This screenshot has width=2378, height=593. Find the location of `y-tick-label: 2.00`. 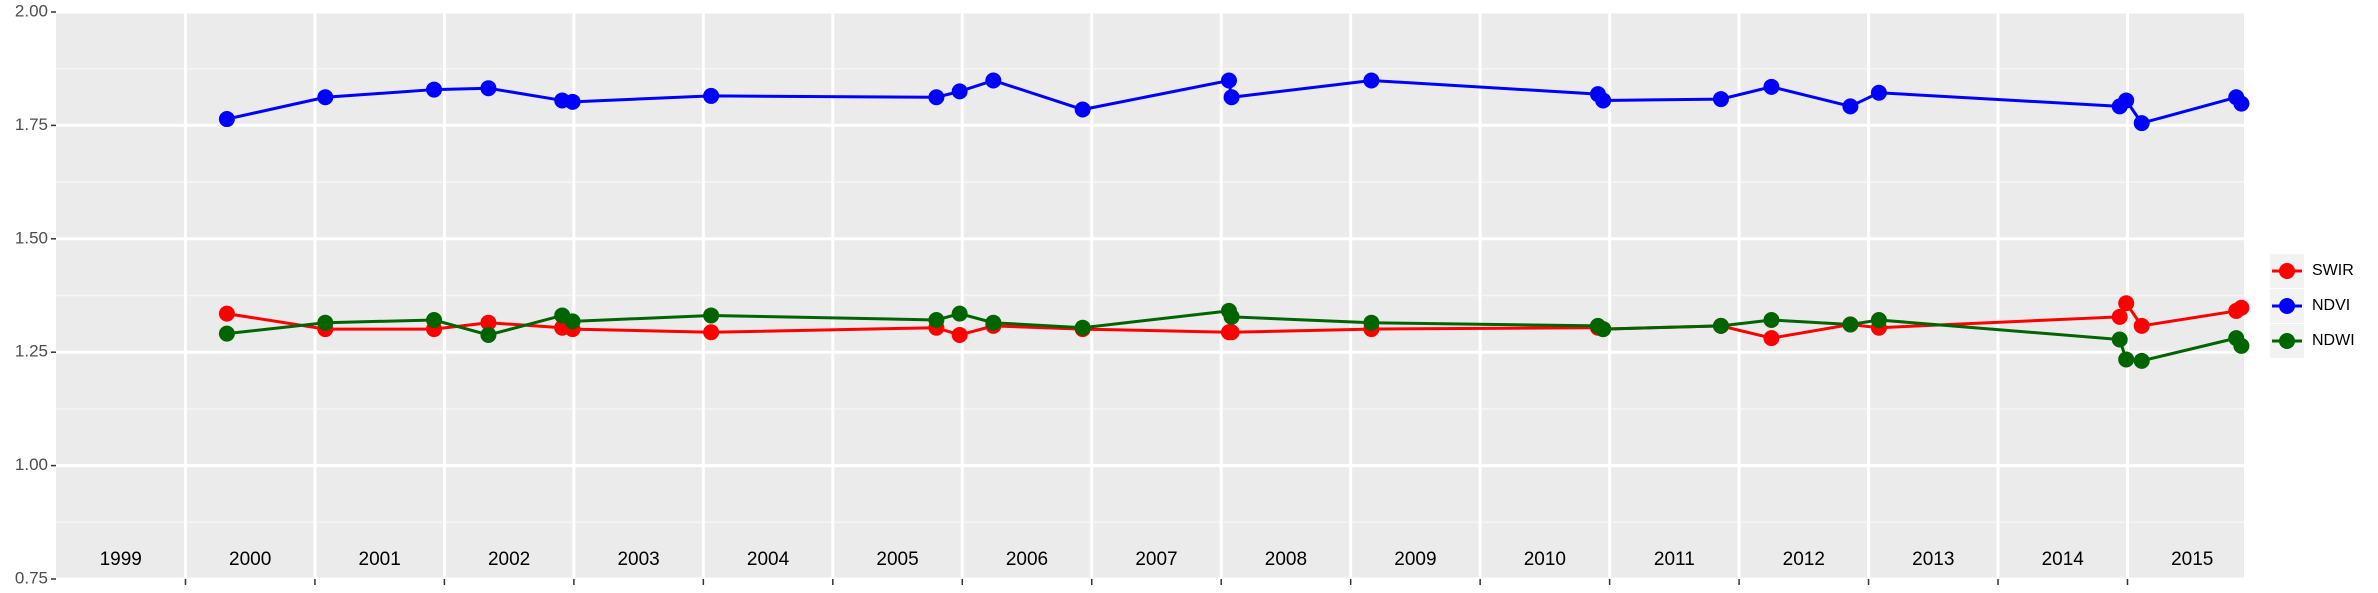

y-tick-label: 2.00 is located at coordinates (31, 10).